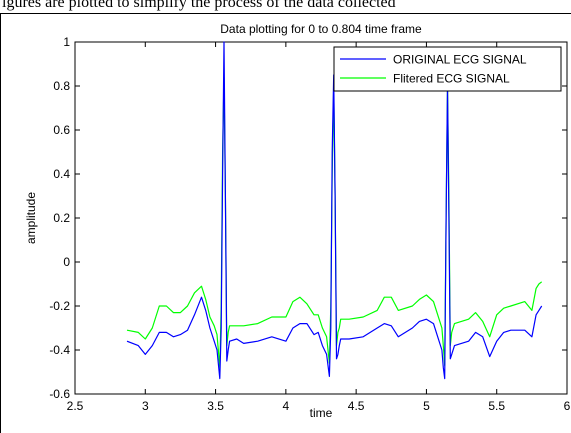 The image size is (571, 433). I want to click on y-tick-label: 1, so click(66, 42).